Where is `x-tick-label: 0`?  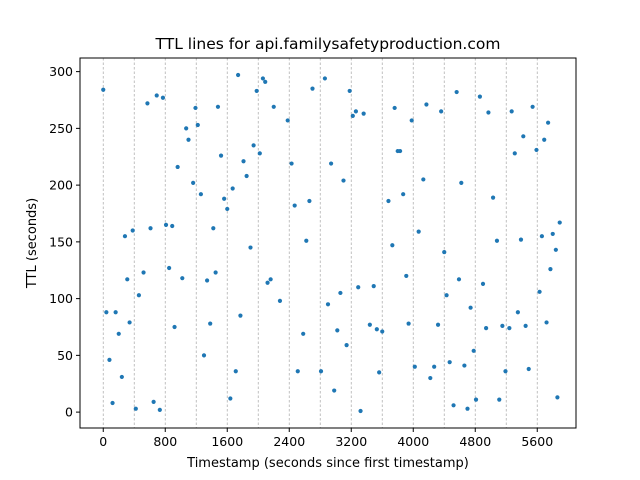 x-tick-label: 0 is located at coordinates (103, 441).